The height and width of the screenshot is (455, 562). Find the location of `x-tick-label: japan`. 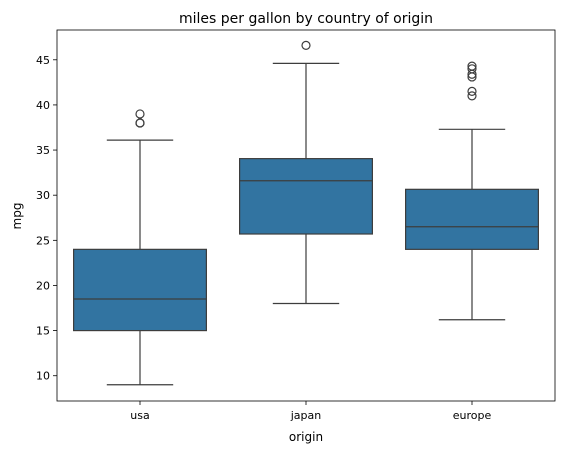

x-tick-label: japan is located at coordinates (306, 415).